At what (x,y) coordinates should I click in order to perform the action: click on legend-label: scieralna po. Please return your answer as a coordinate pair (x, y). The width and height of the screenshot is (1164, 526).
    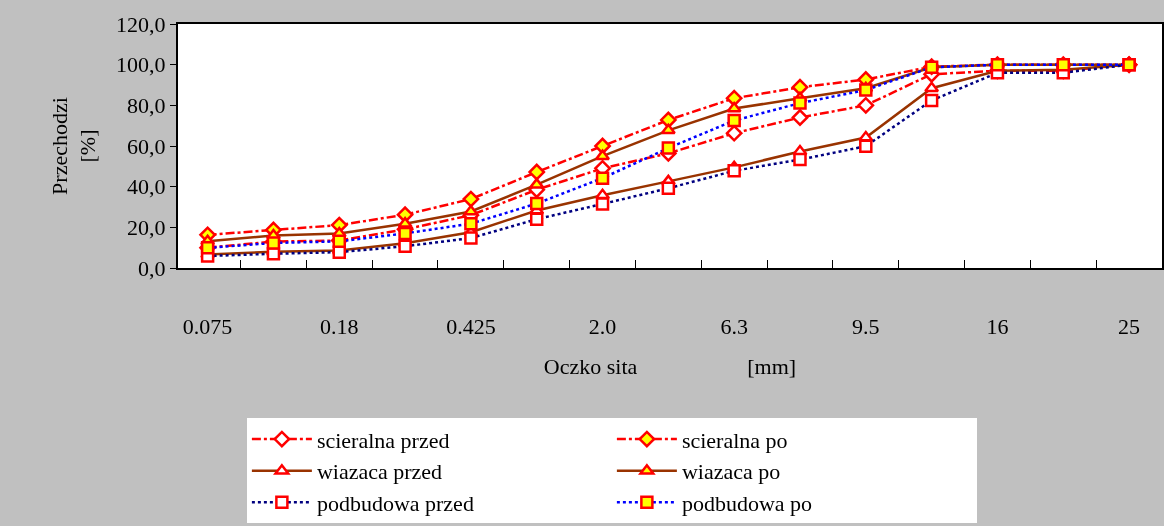
    Looking at the image, I should click on (734, 440).